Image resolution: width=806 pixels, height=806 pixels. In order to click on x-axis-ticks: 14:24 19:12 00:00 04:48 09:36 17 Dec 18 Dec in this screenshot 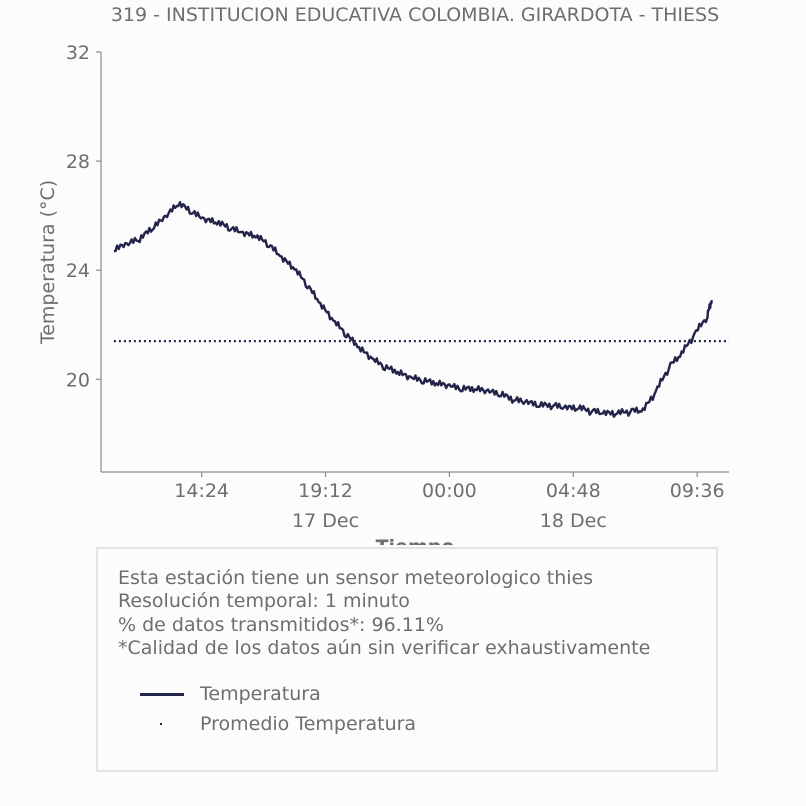, I will do `click(449, 502)`.